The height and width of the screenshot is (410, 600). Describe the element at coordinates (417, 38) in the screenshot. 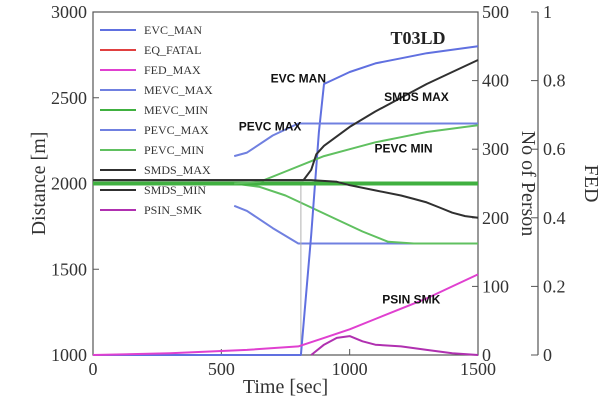

I see `chart-title: T03LD` at that location.